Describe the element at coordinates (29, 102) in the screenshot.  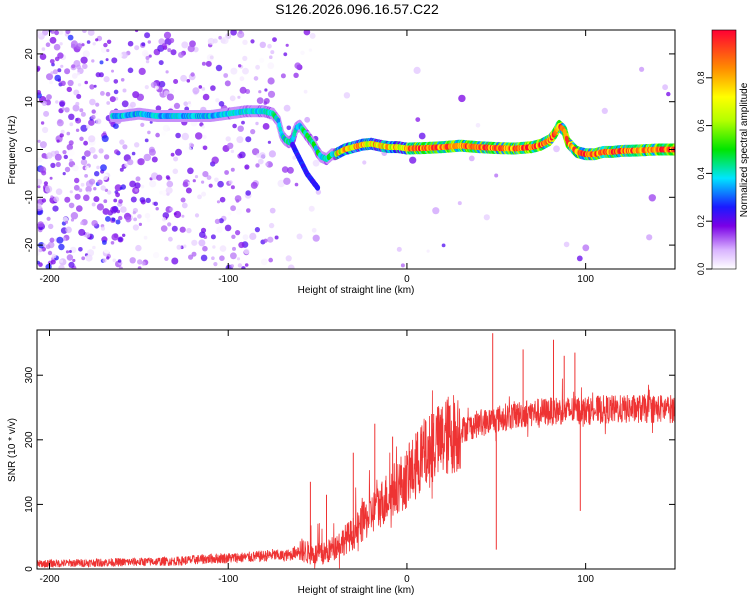
I see `y-tick-label: 10` at that location.